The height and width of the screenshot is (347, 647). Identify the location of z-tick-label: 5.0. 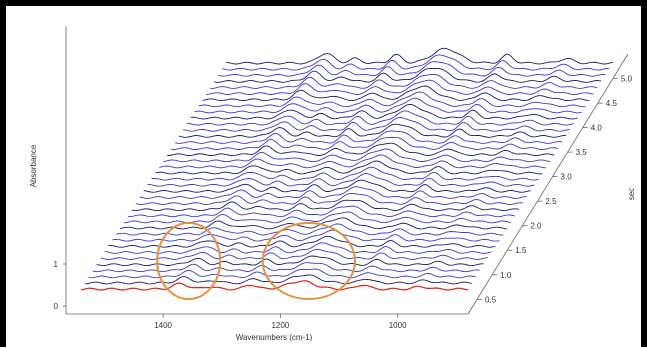
(627, 79).